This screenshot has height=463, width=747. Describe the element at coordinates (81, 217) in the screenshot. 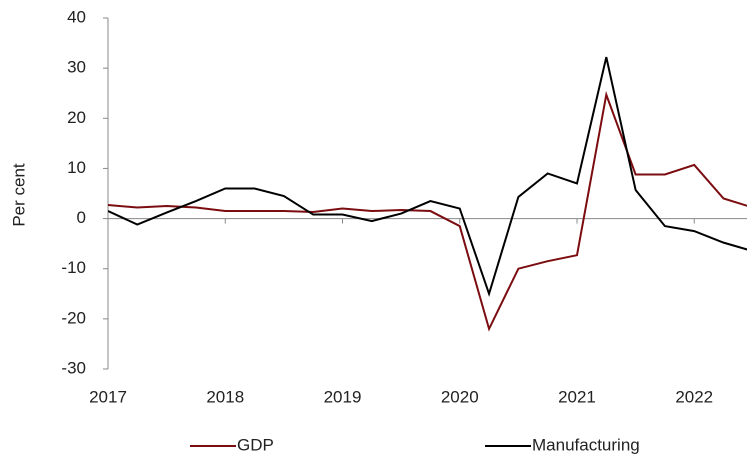

I see `y-tick-label: 0` at that location.